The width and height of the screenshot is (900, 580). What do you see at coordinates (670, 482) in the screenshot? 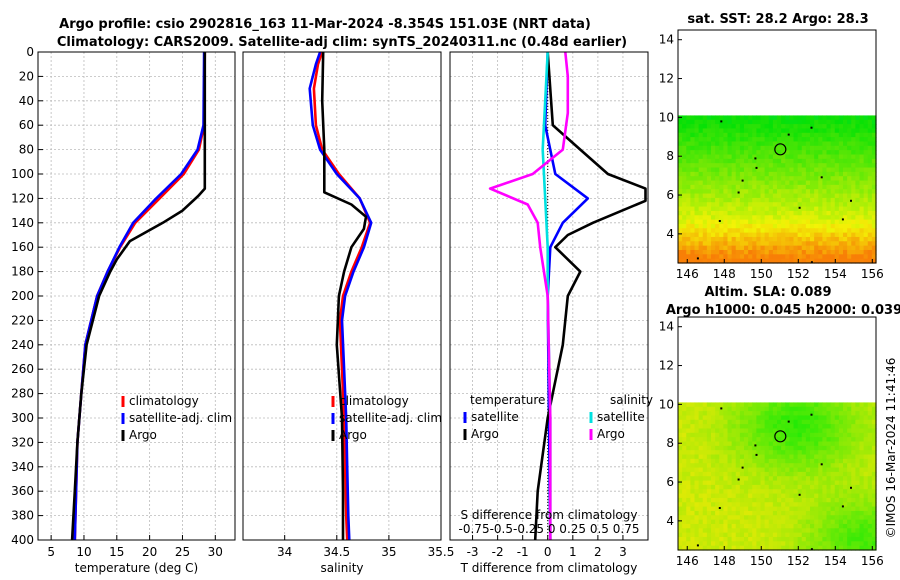
I see `map-y-tick-label: 6` at bounding box center [670, 482].